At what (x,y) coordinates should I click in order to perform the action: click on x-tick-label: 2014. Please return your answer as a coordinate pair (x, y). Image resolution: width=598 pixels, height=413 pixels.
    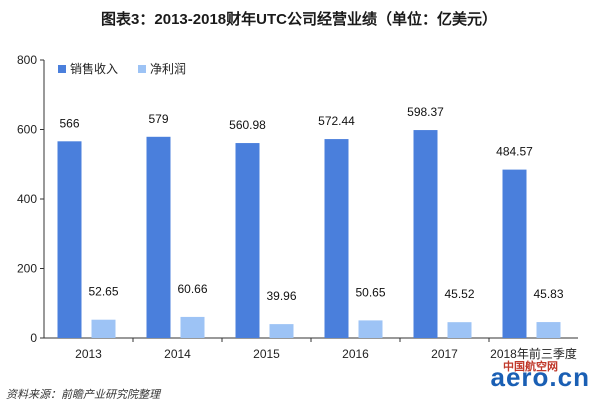
    Looking at the image, I should click on (177, 354).